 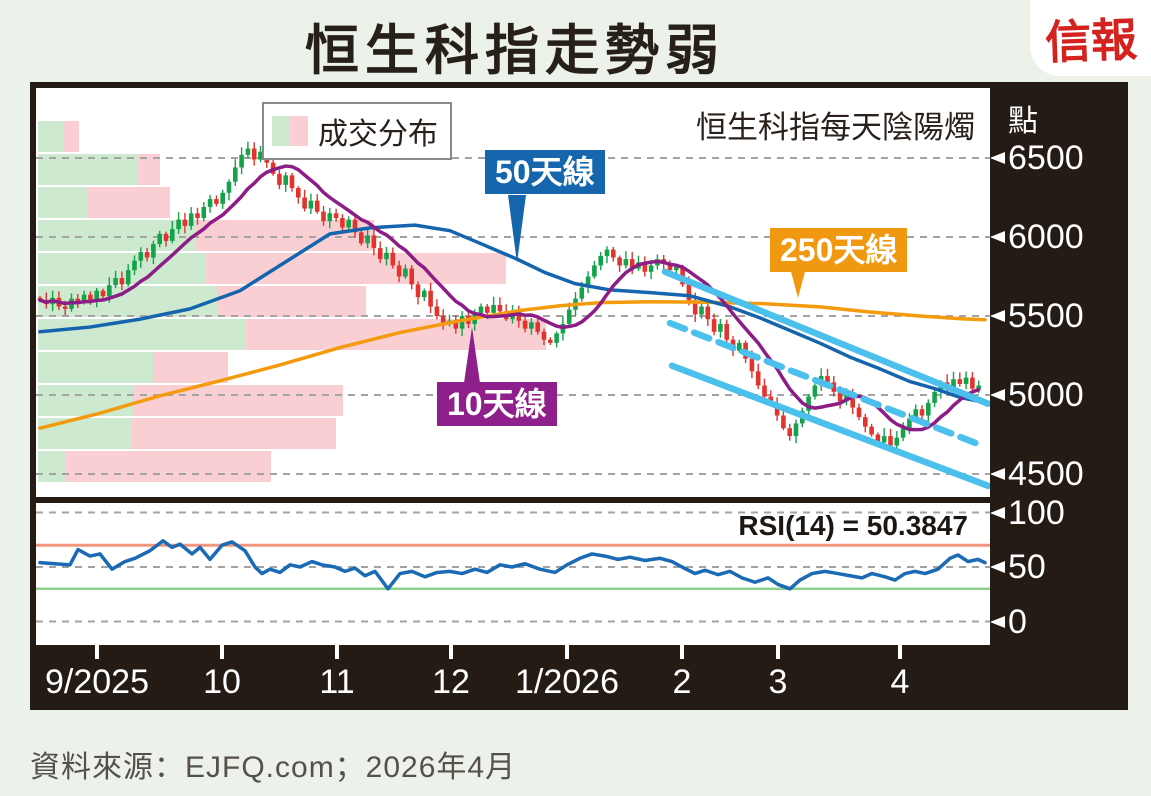 What do you see at coordinates (798, 283) in the screenshot?
I see `ma250-callout-pointer-icon` at bounding box center [798, 283].